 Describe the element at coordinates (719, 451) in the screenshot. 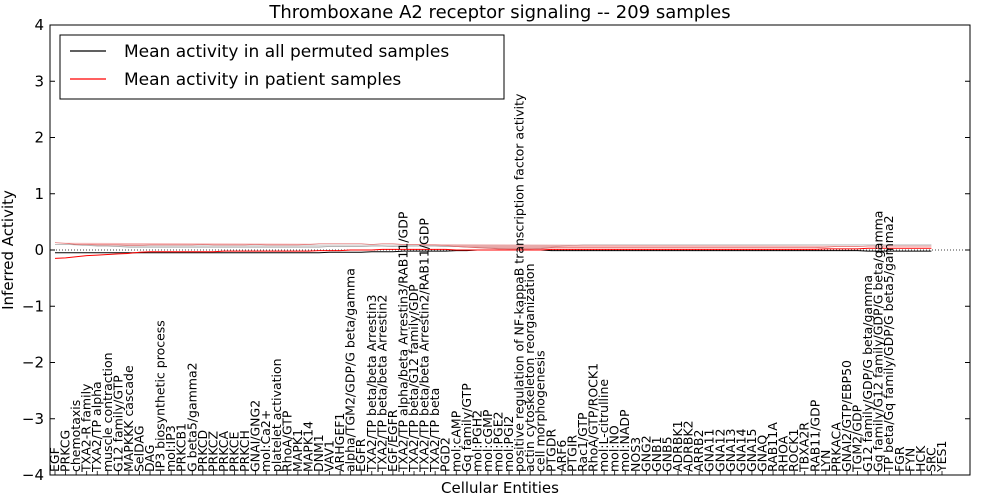

I see `x-tick-label: GNA12` at that location.